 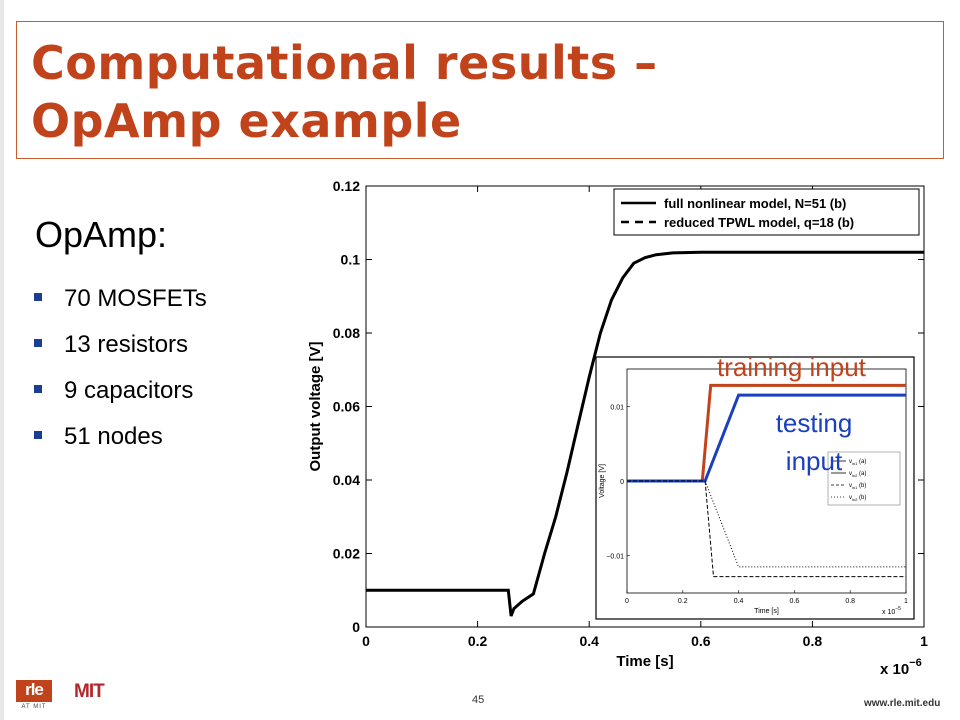 I want to click on main-y-tick-label: 0.12, so click(x=346, y=186).